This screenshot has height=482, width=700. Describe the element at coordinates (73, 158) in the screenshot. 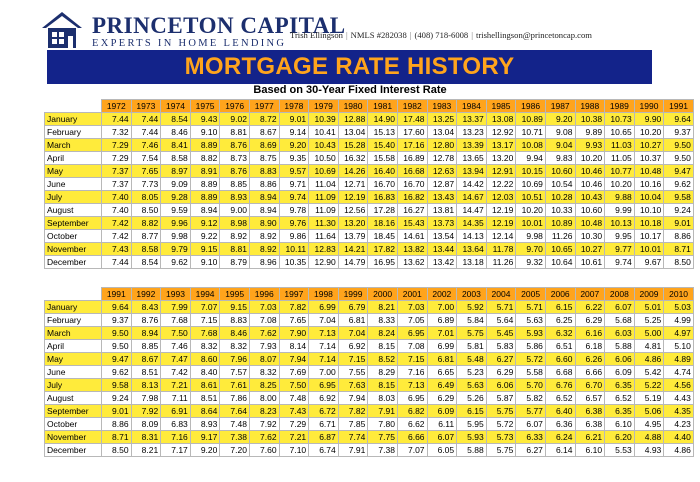

I see `month-label: April` at that location.